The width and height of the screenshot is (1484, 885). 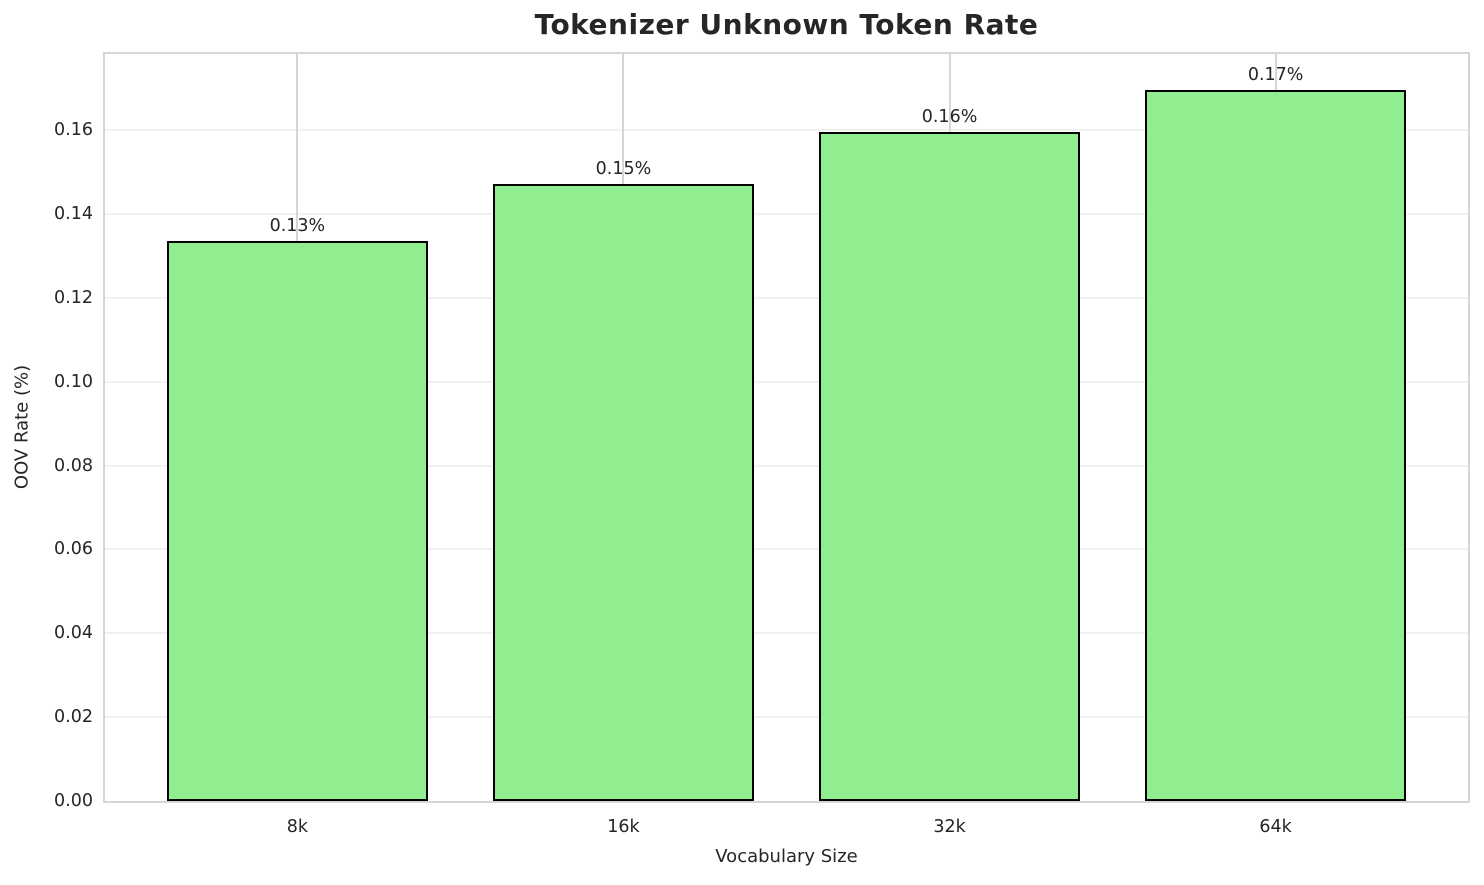 I want to click on bar-value-label: 0.17%, so click(x=1275, y=74).